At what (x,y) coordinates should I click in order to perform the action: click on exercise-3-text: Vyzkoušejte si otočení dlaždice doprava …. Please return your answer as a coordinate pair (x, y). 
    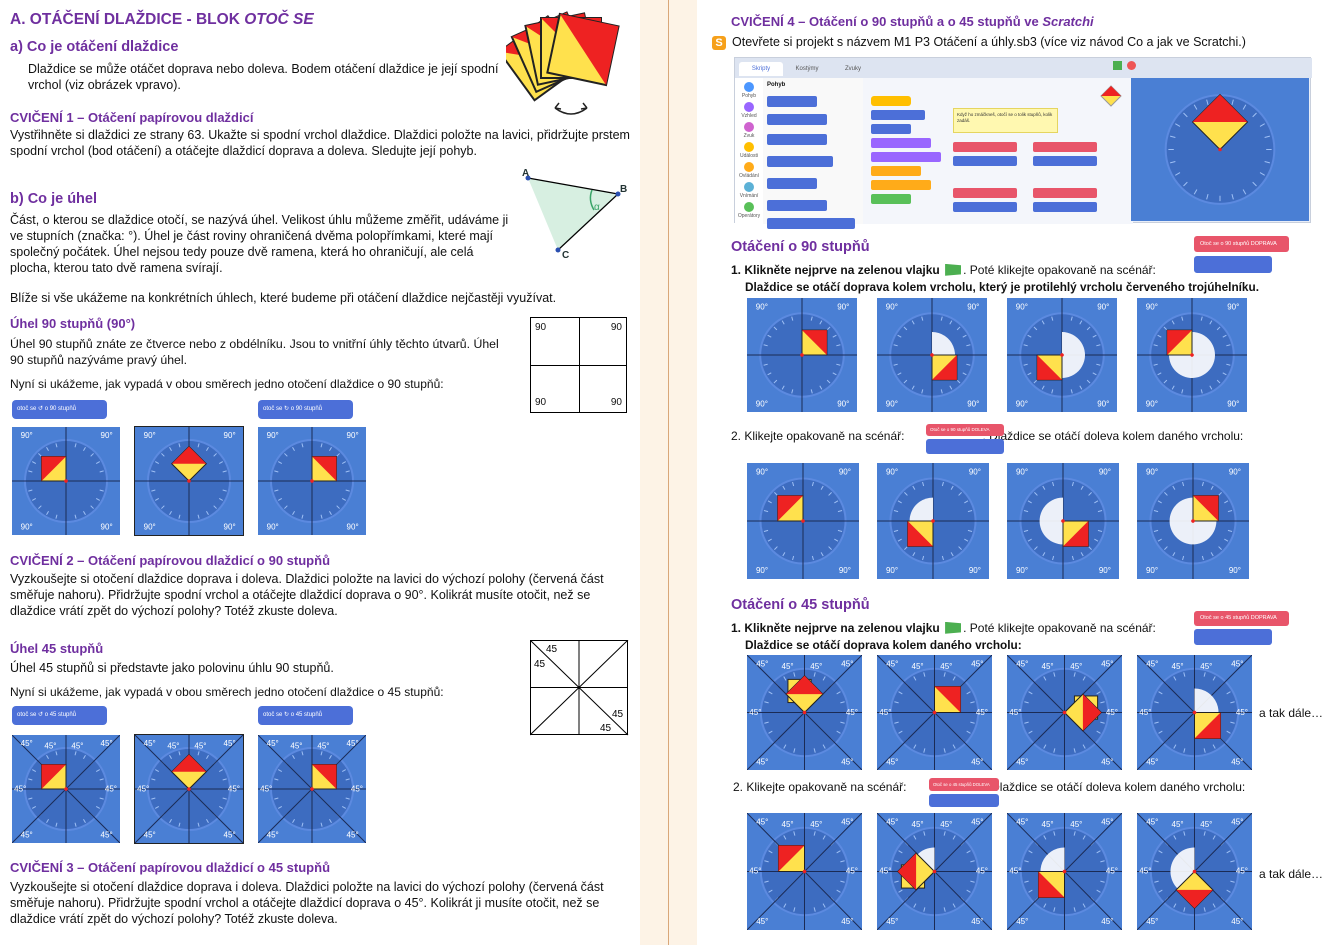
    Looking at the image, I should click on (307, 903).